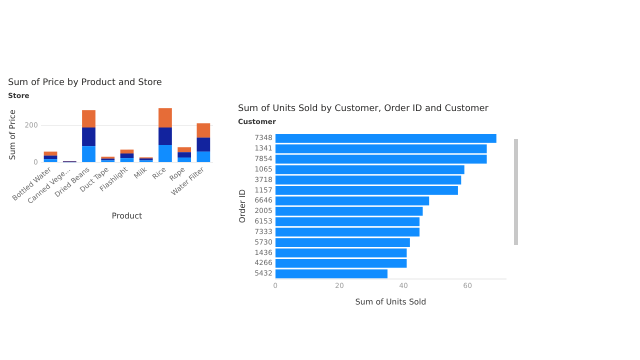  I want to click on y-axis-title: Order ID, so click(242, 206).